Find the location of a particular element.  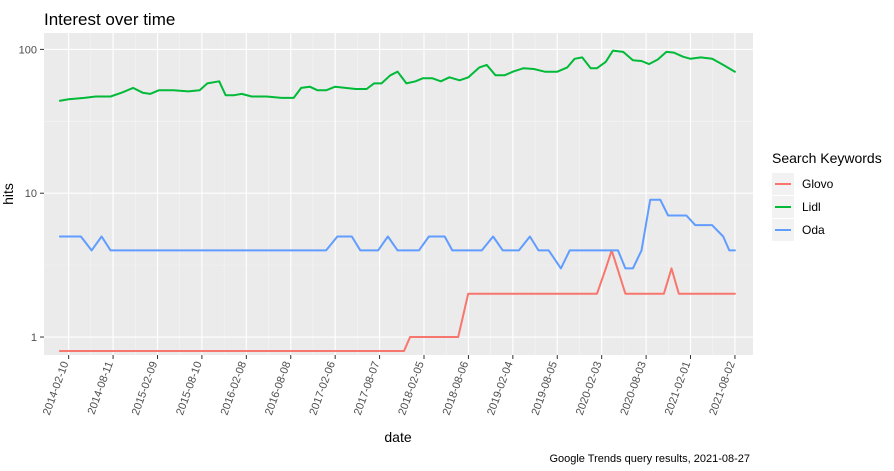

x-tick-label: 2014-02-10 is located at coordinates (56, 388).